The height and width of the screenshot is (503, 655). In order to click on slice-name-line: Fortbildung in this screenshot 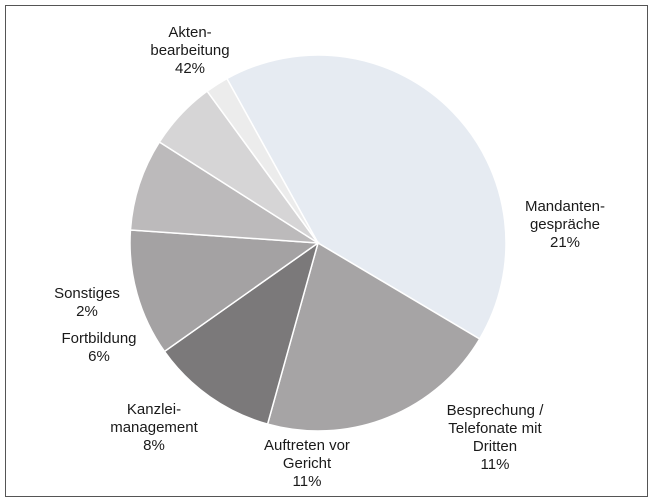, I will do `click(98, 338)`.